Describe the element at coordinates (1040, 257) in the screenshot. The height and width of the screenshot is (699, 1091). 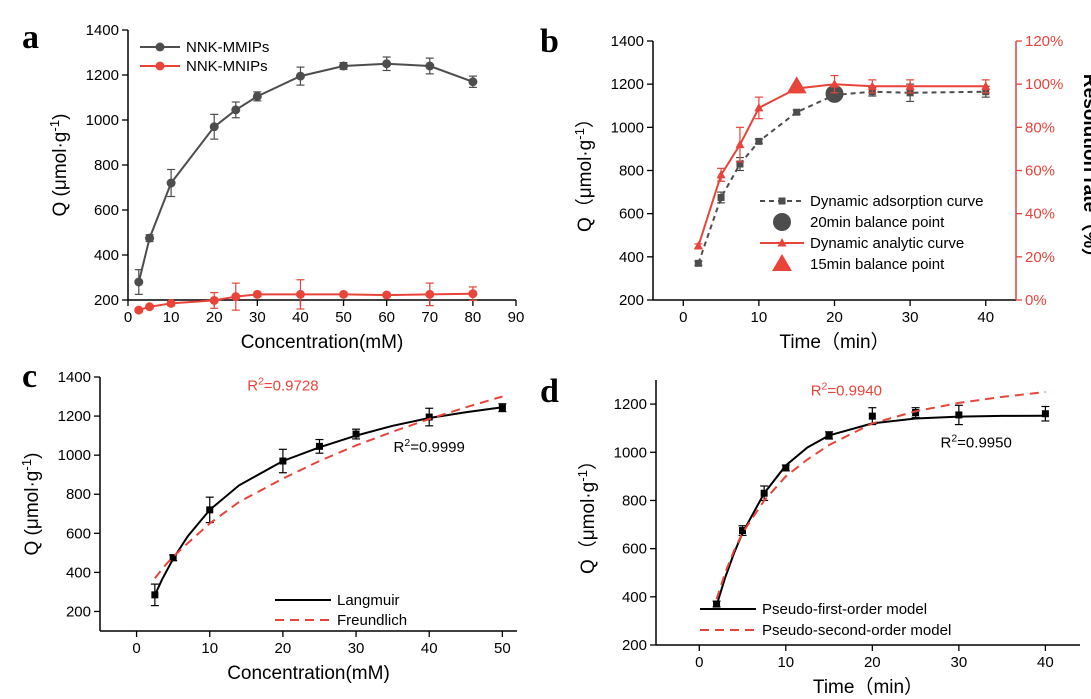
I see `y2-tick-label: 20%` at that location.